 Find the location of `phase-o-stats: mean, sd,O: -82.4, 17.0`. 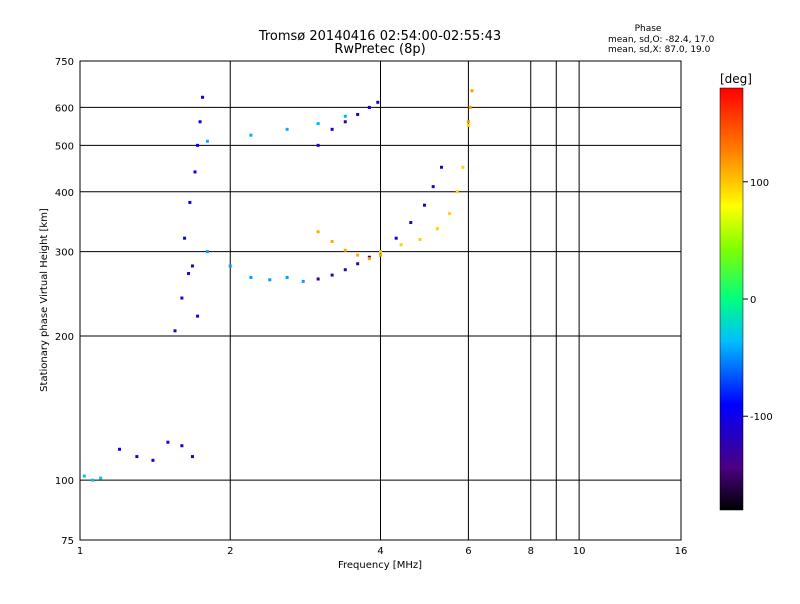

phase-o-stats: mean, sd,O: -82.4, 17.0 is located at coordinates (661, 40).